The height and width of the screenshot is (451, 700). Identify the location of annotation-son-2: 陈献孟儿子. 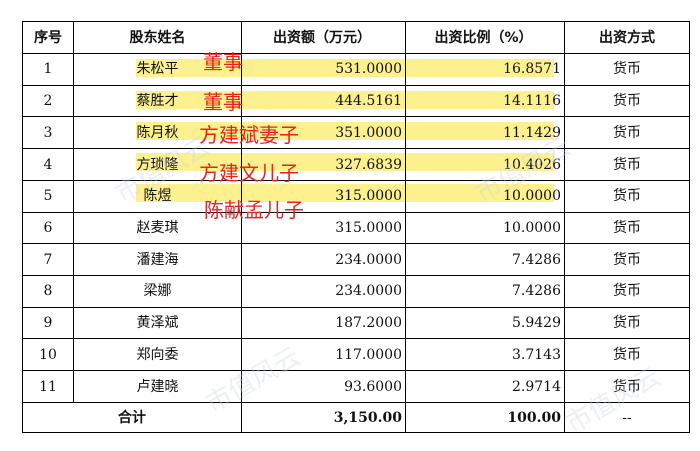
(254, 210).